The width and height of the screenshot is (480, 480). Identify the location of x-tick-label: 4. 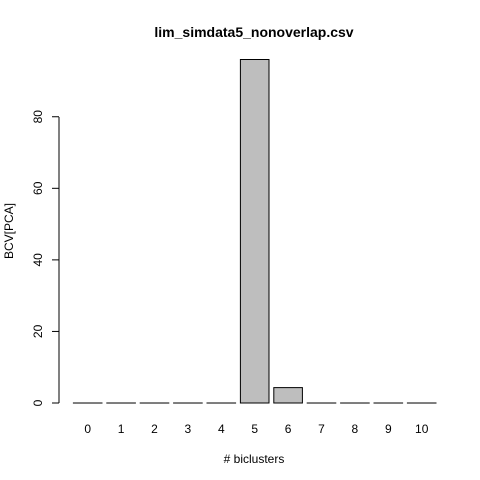
(221, 429).